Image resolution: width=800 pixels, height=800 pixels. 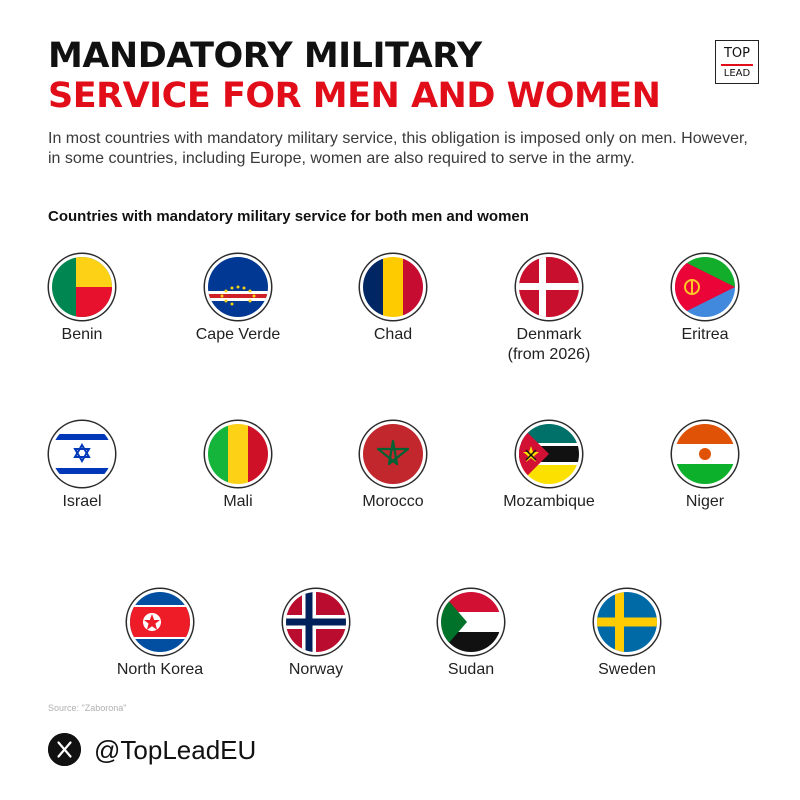 What do you see at coordinates (471, 669) in the screenshot?
I see `country-name: Sudan` at bounding box center [471, 669].